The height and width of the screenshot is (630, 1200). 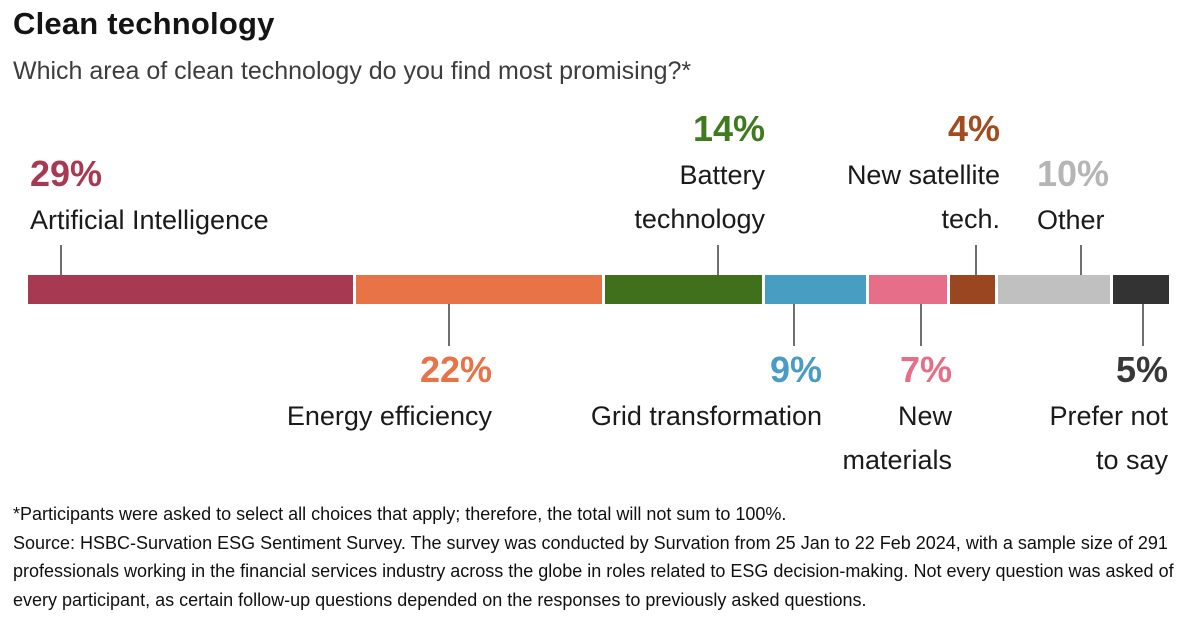 What do you see at coordinates (1141, 289) in the screenshot?
I see `bar-segment-prefer-not-to-say` at bounding box center [1141, 289].